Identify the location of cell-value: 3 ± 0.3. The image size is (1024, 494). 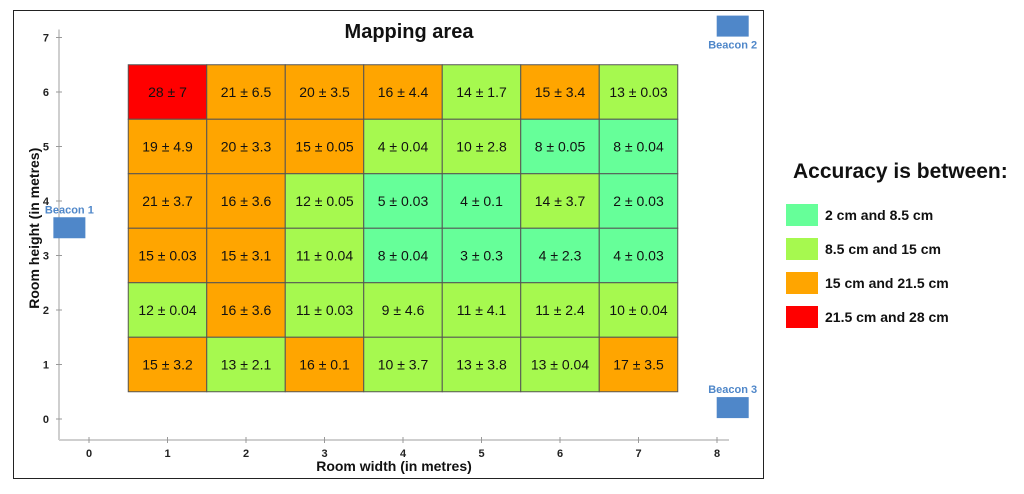
(481, 256).